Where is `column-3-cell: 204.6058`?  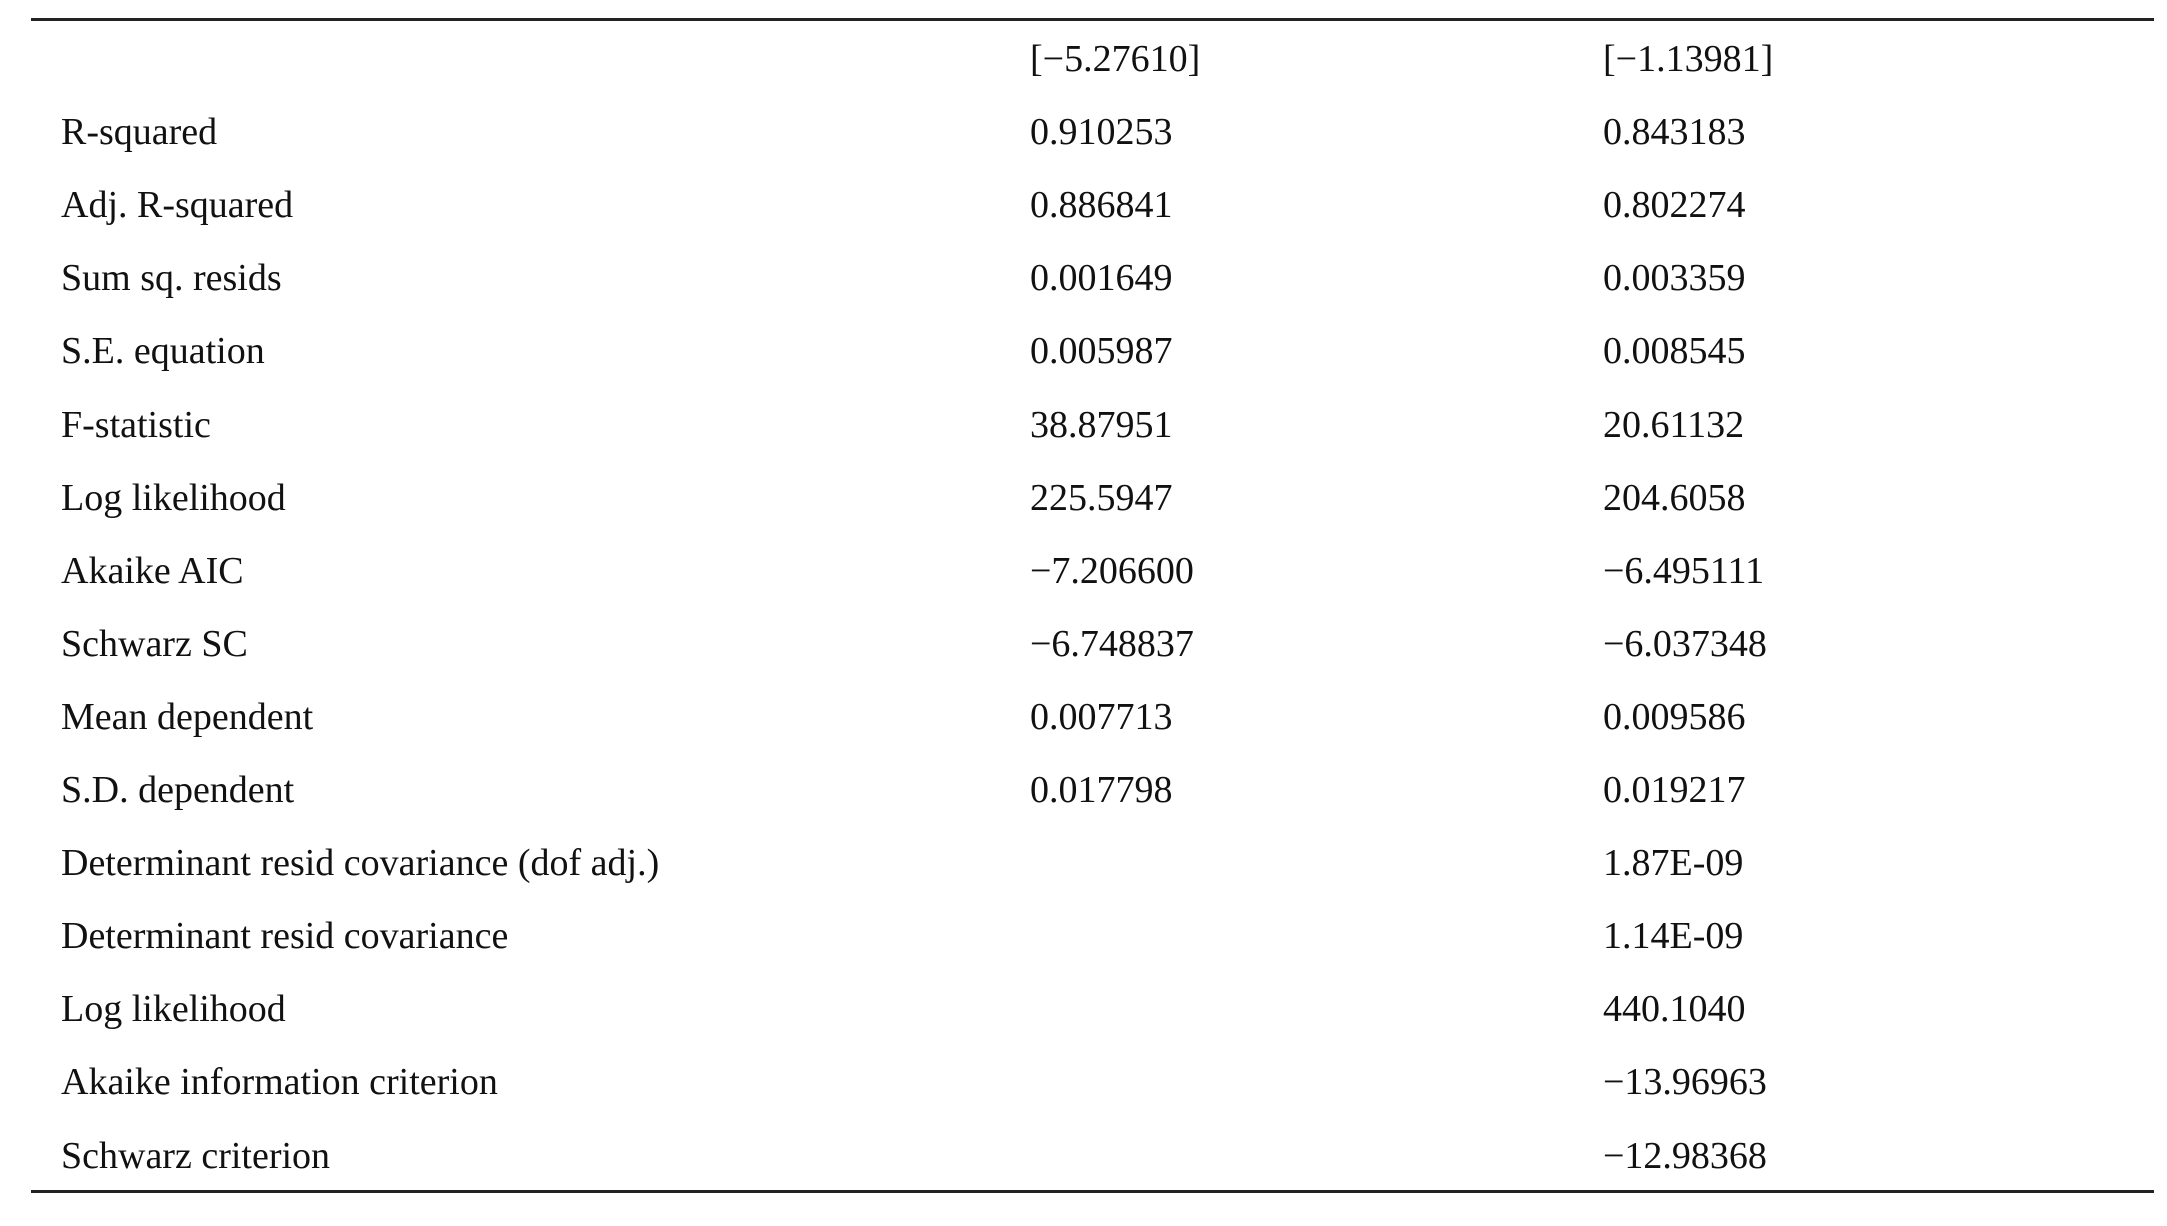
column-3-cell: 204.6058 is located at coordinates (1674, 497).